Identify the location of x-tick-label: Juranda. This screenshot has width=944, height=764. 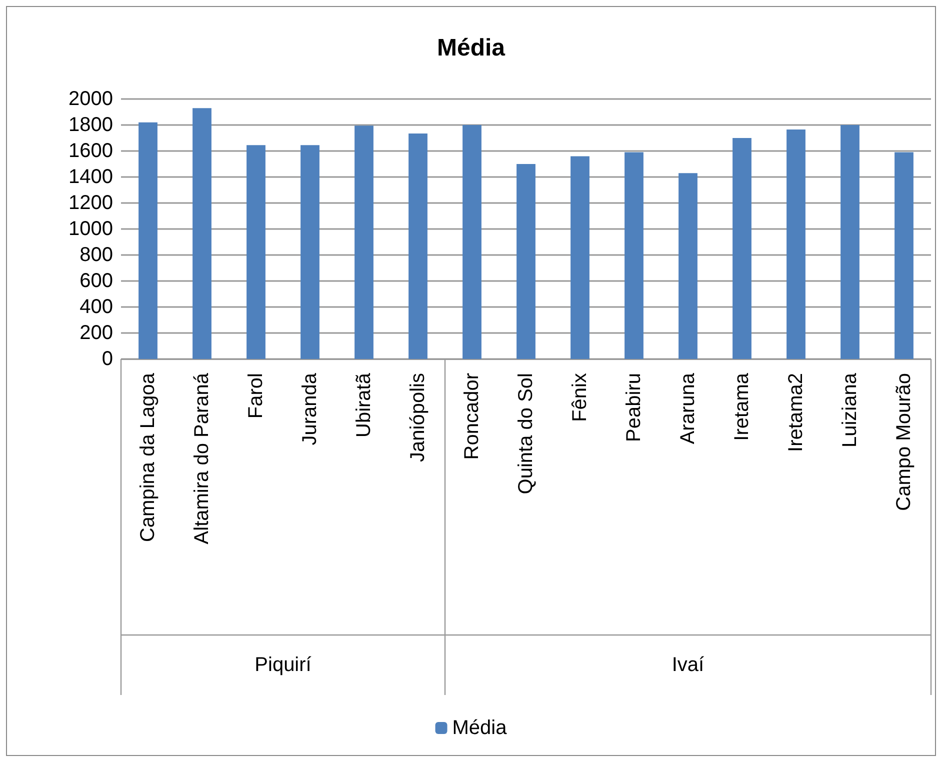
(310, 409).